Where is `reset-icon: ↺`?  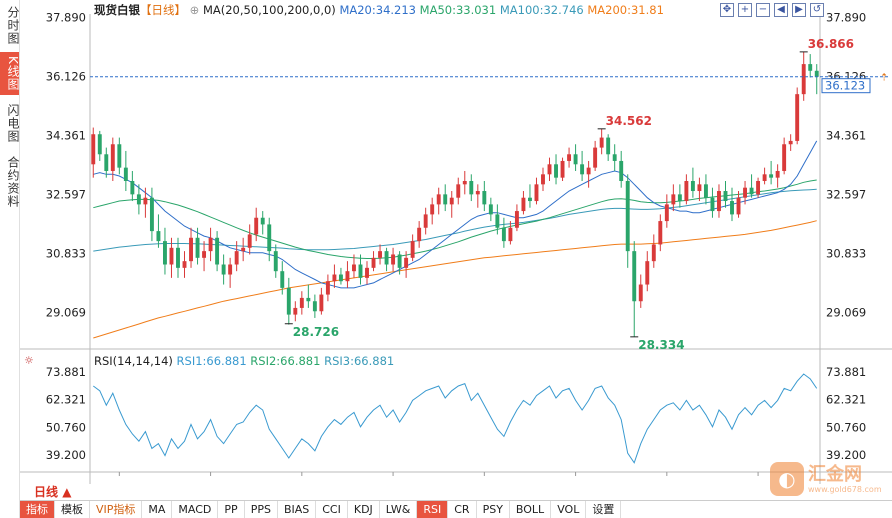
reset-icon: ↺ is located at coordinates (817, 10).